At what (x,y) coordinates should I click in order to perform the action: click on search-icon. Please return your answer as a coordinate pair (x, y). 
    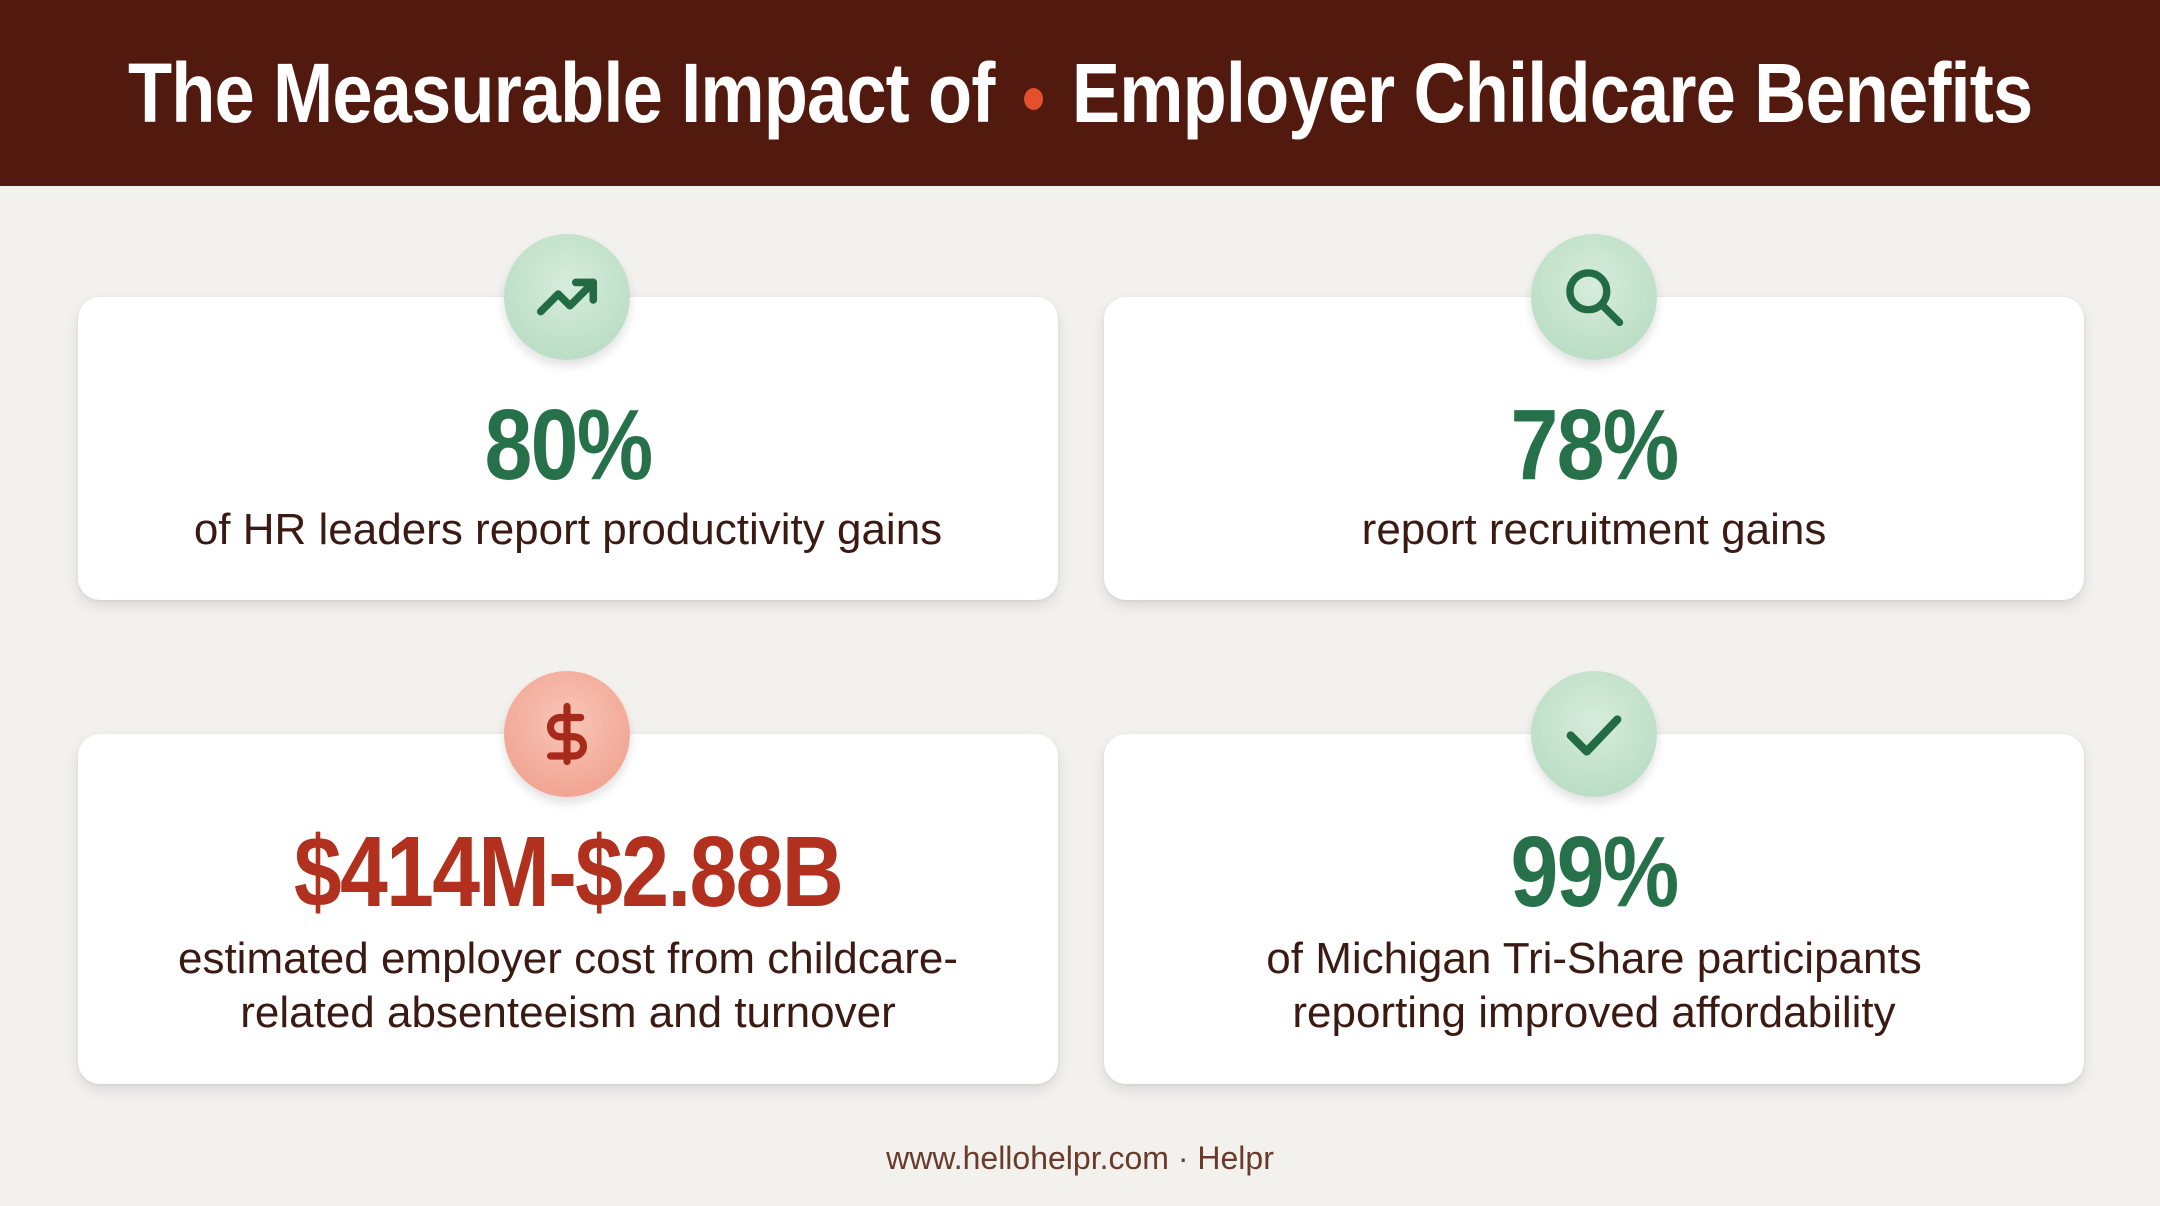
    Looking at the image, I should click on (1595, 298).